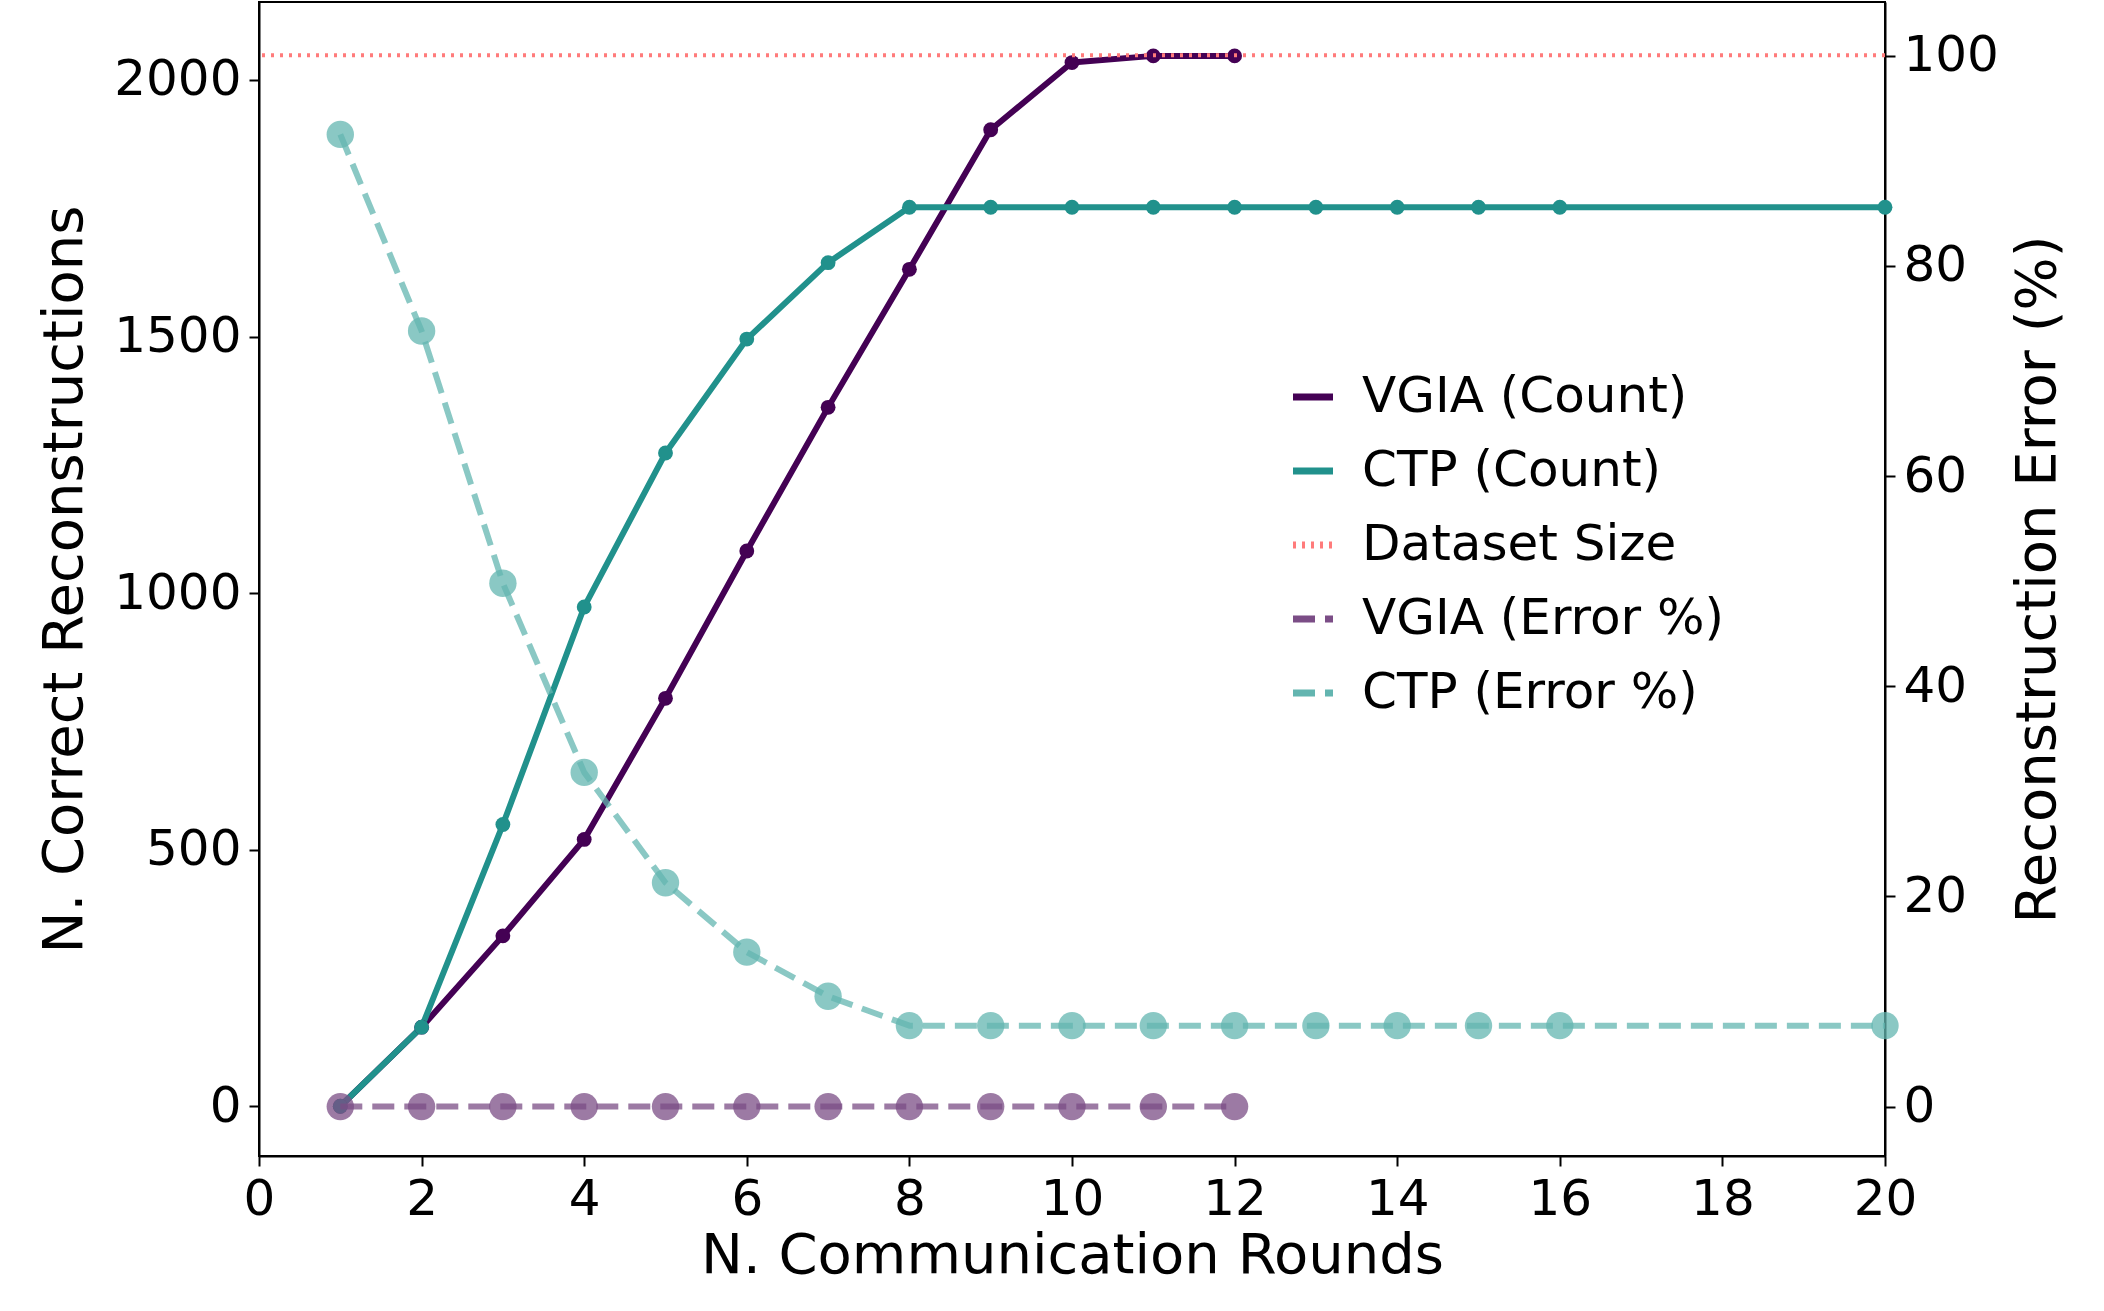 This screenshot has height=1311, width=2104. I want to click on y-axis-title: N. Correct Reconstructions, so click(63, 579).